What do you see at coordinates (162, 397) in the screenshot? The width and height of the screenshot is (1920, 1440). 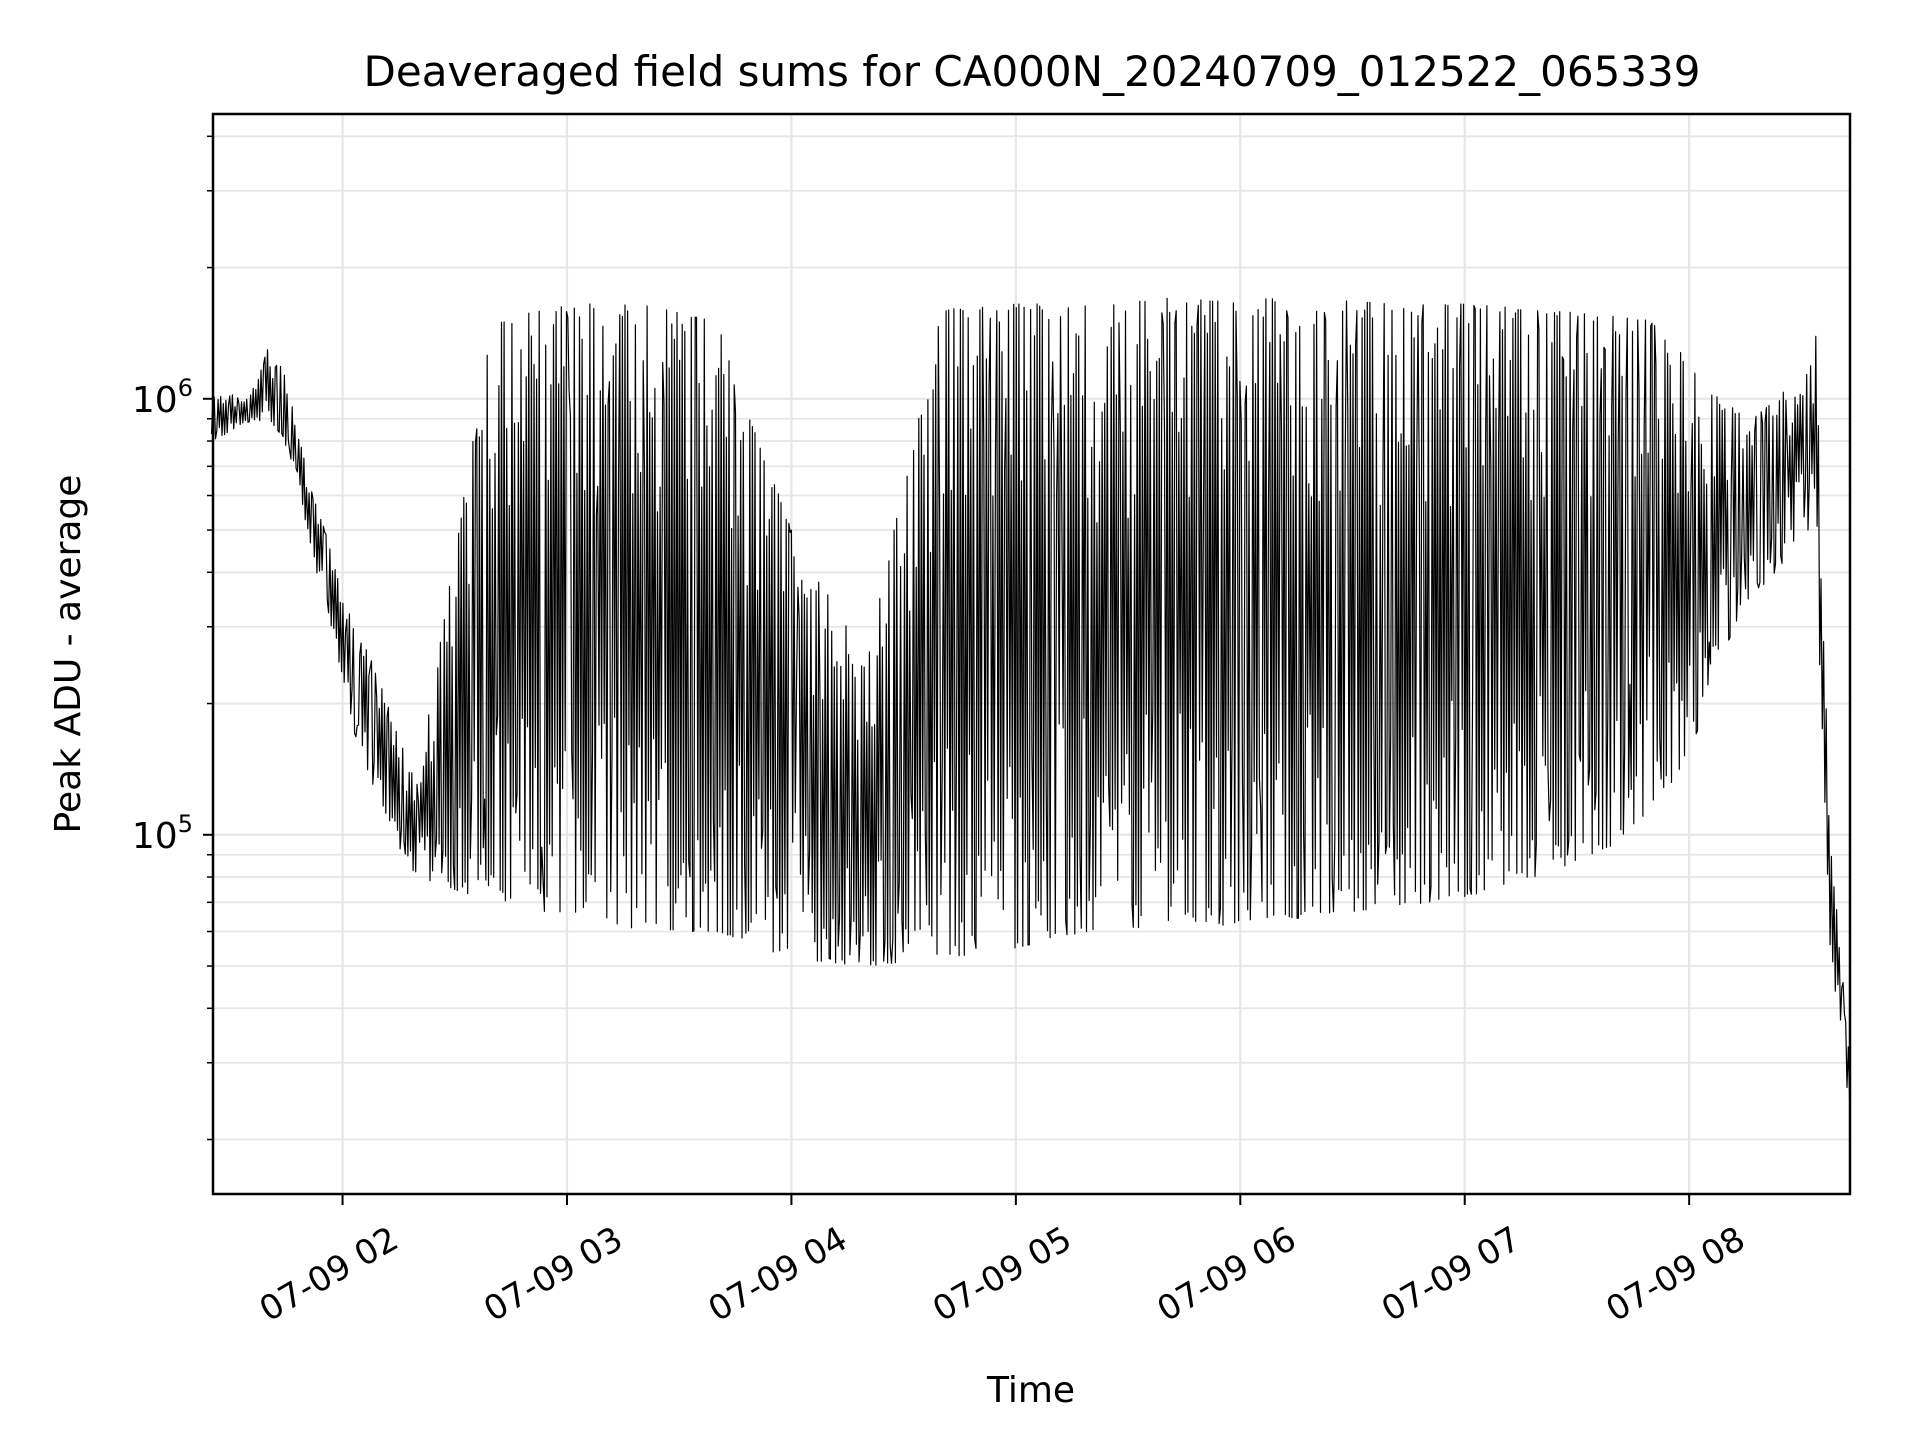 I see `y-tick-label: 10⁶` at bounding box center [162, 397].